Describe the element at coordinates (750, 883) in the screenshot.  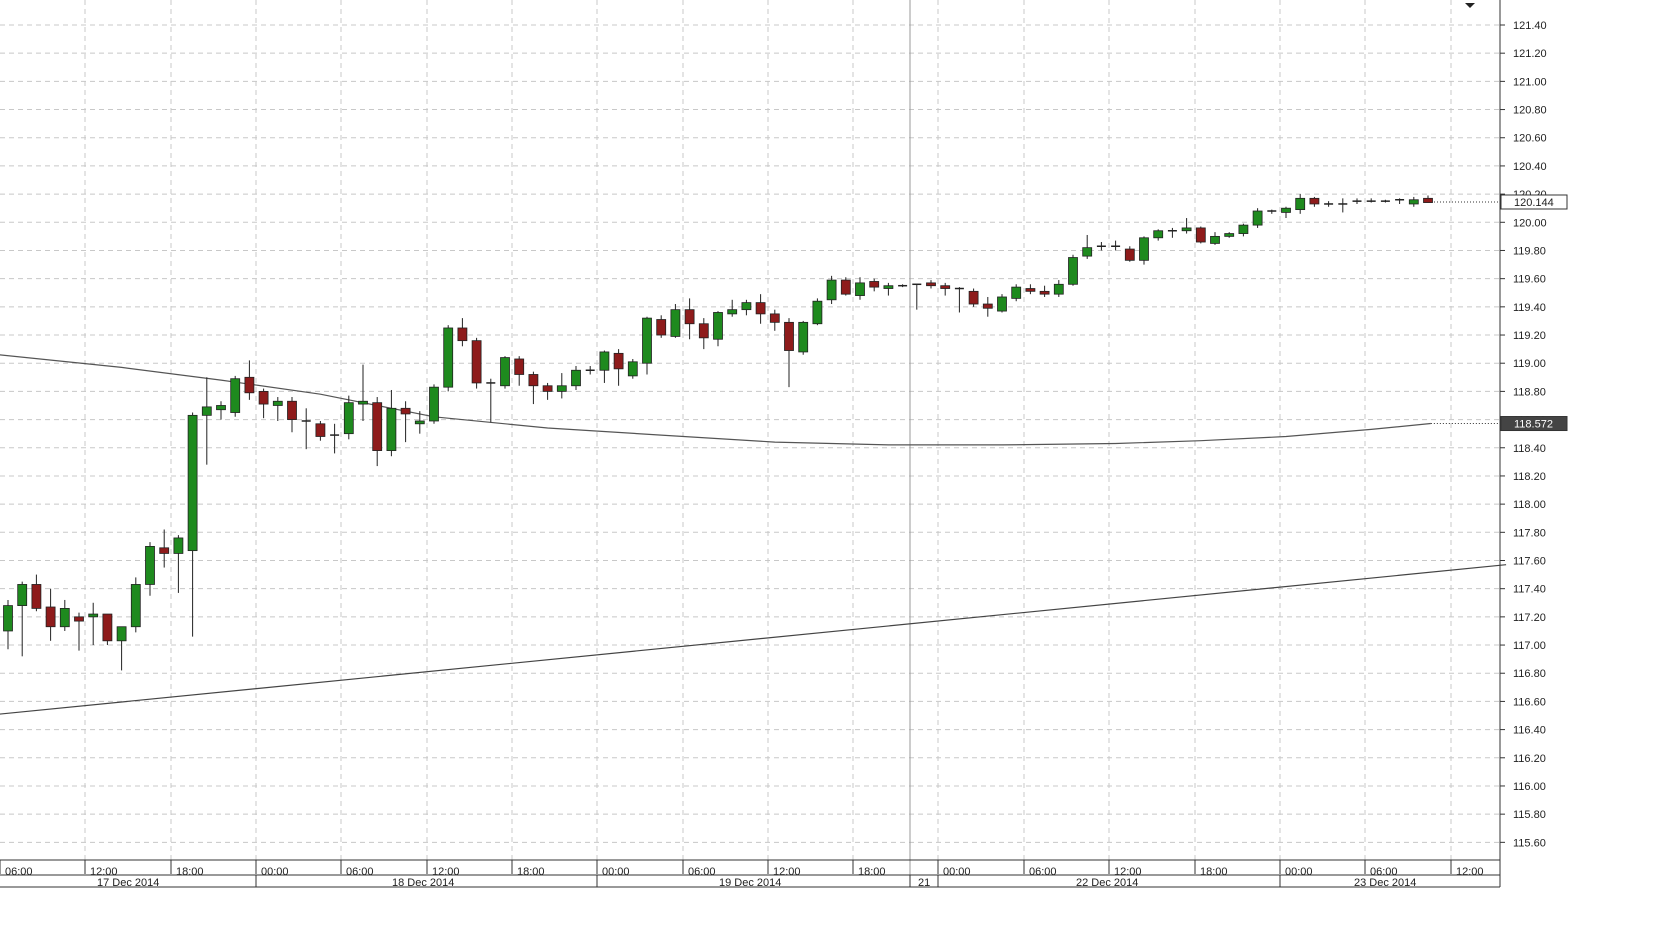
I see `date-label: 19 Dec 2014` at that location.